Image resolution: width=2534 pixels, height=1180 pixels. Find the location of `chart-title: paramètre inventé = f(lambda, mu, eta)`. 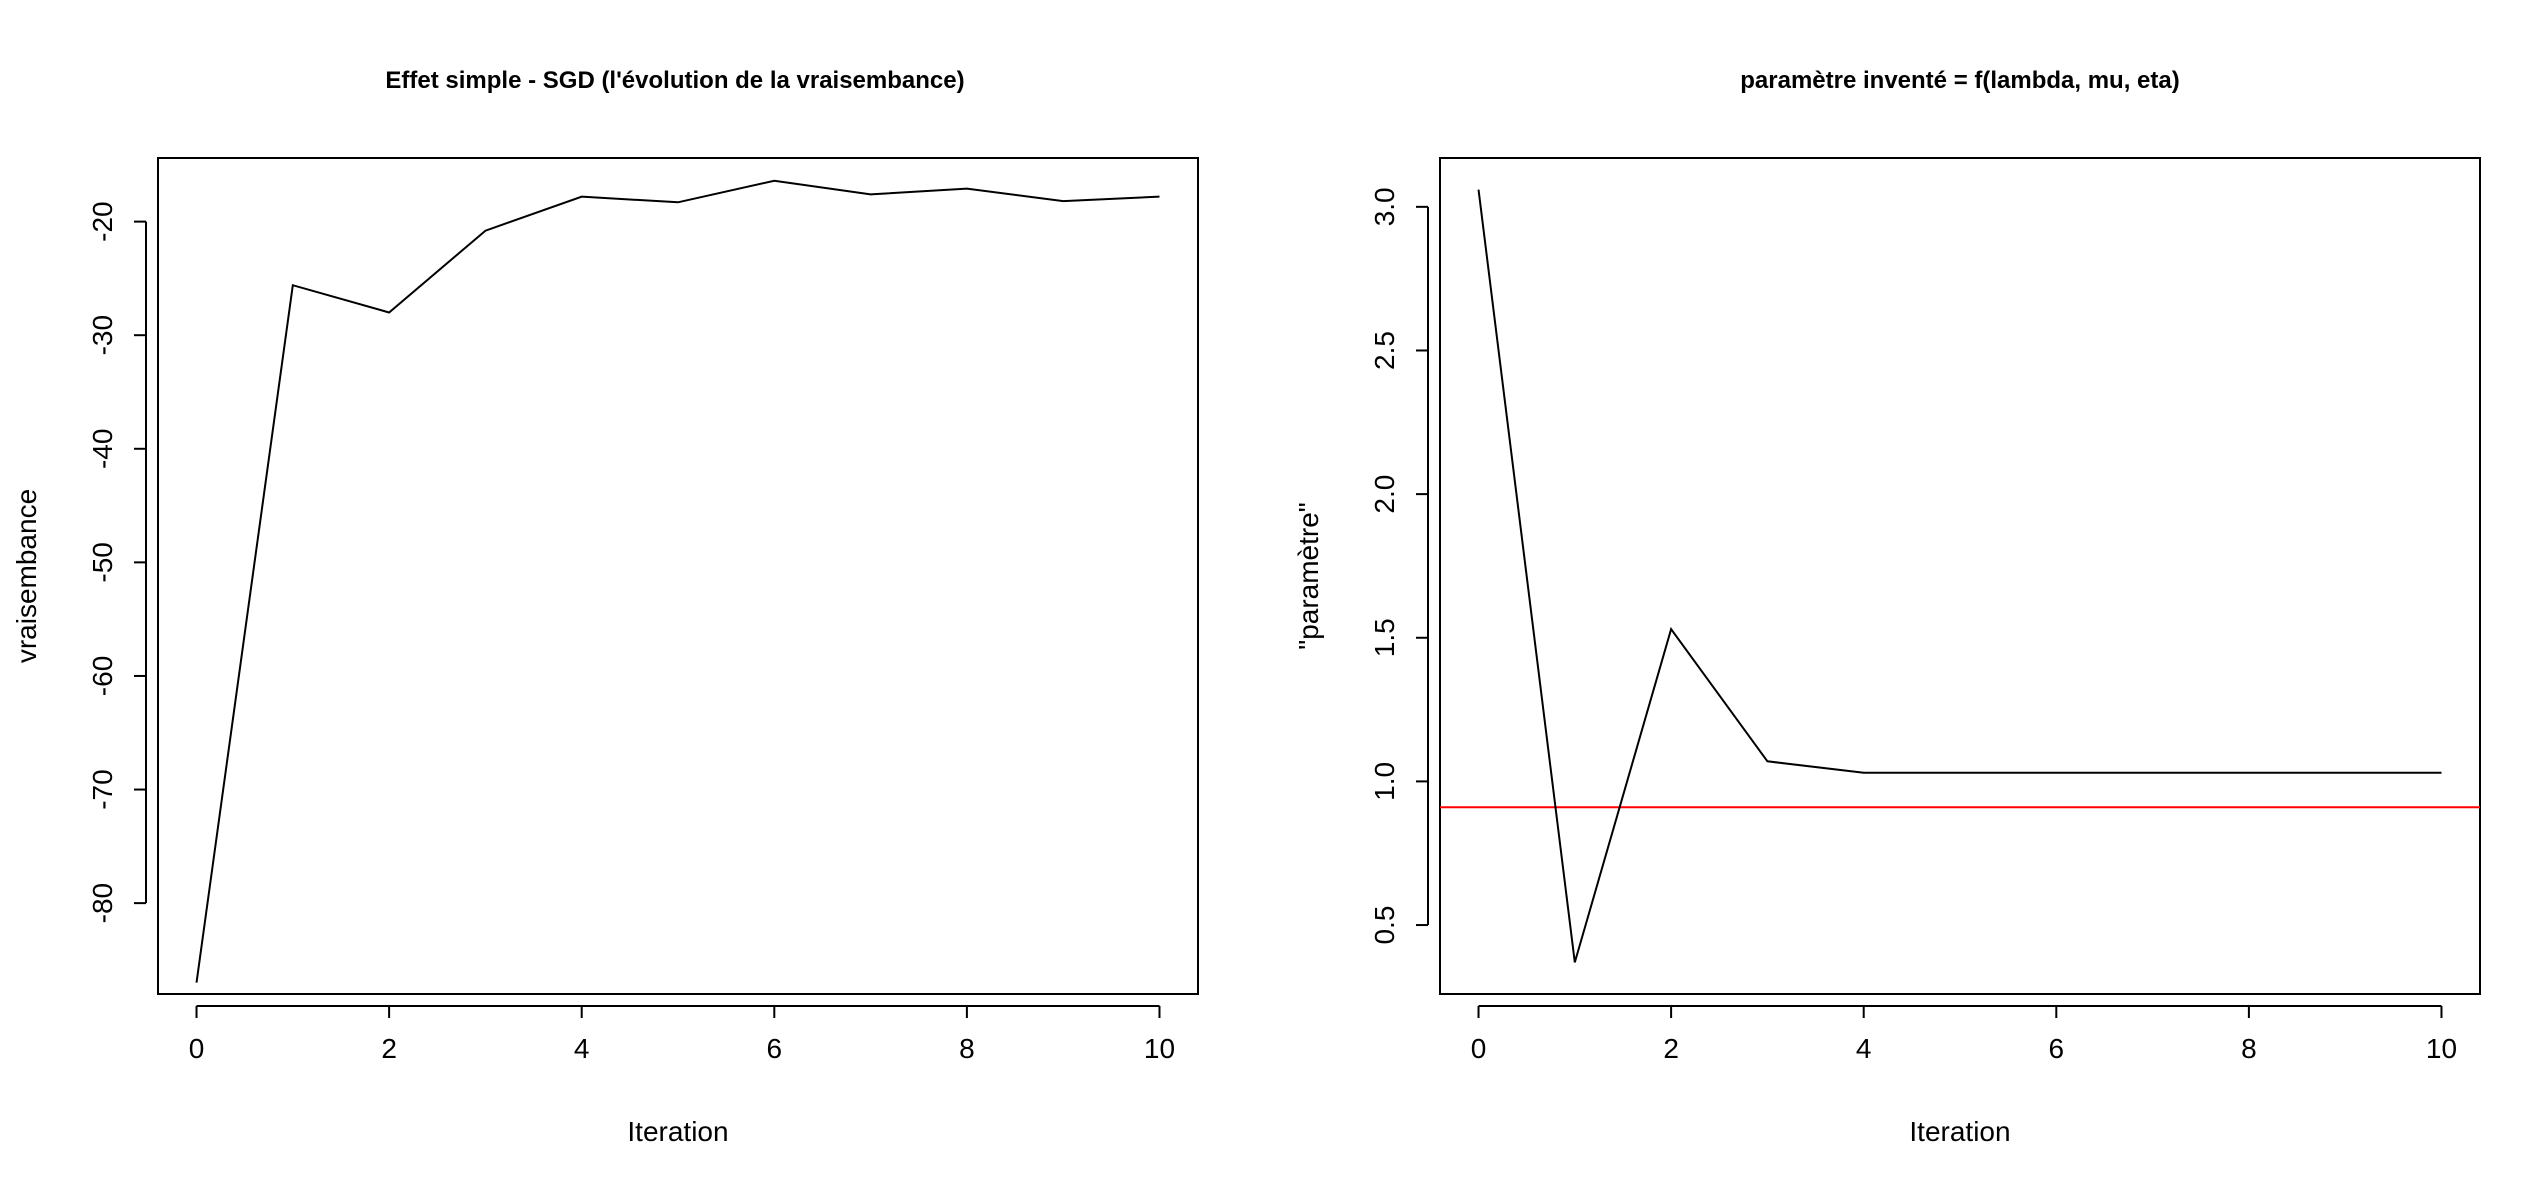

chart-title: paramètre inventé = f(lambda, mu, eta) is located at coordinates (1959, 80).